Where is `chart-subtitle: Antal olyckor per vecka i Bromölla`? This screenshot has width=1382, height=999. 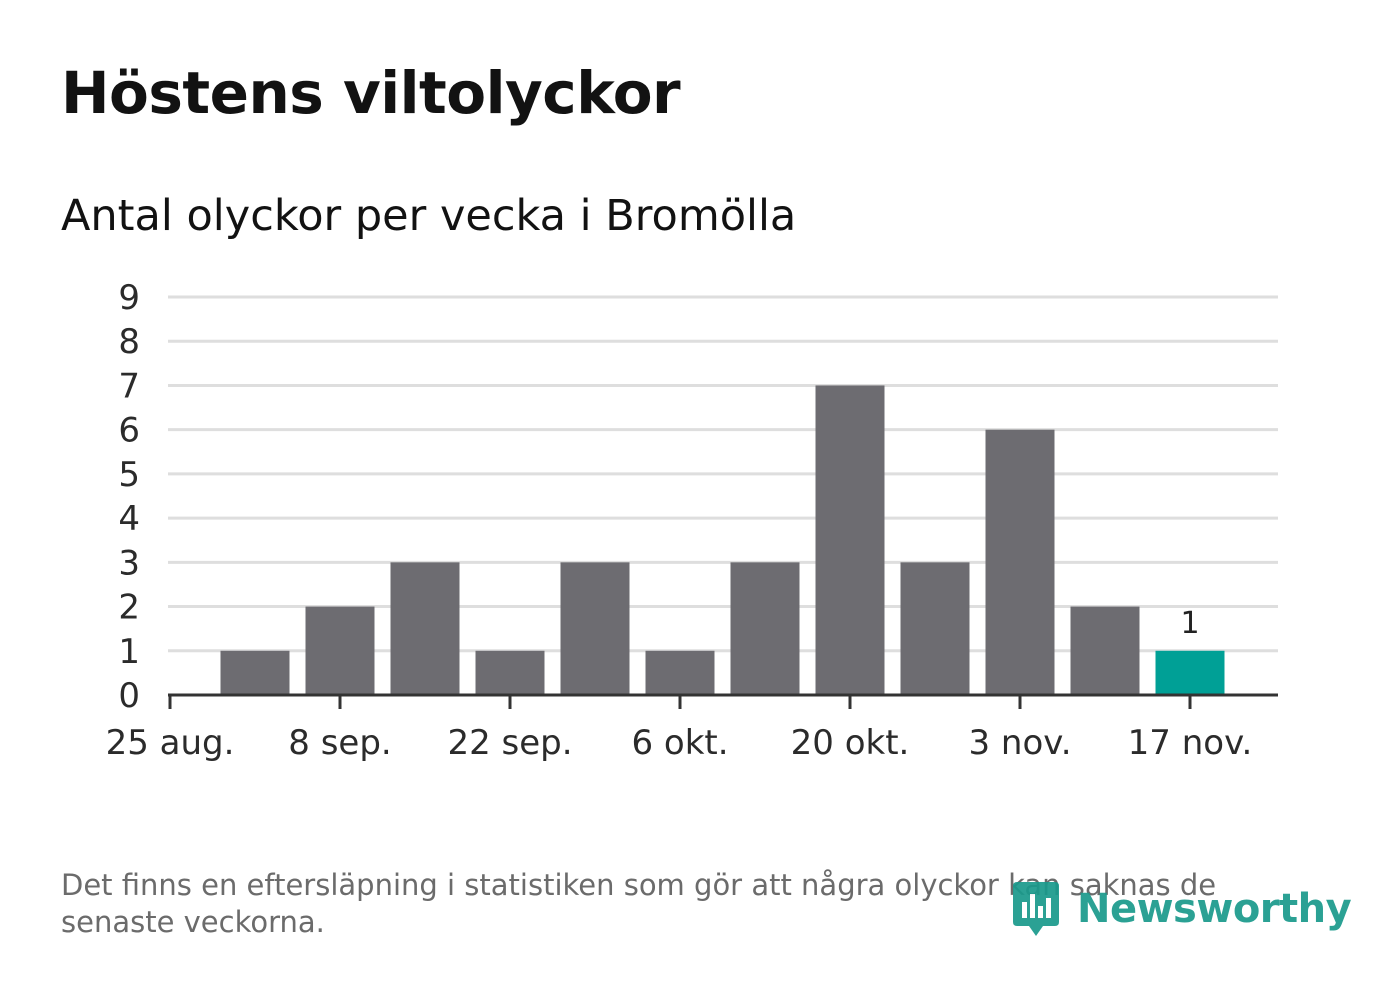 chart-subtitle: Antal olyckor per vecka i Bromölla is located at coordinates (429, 216).